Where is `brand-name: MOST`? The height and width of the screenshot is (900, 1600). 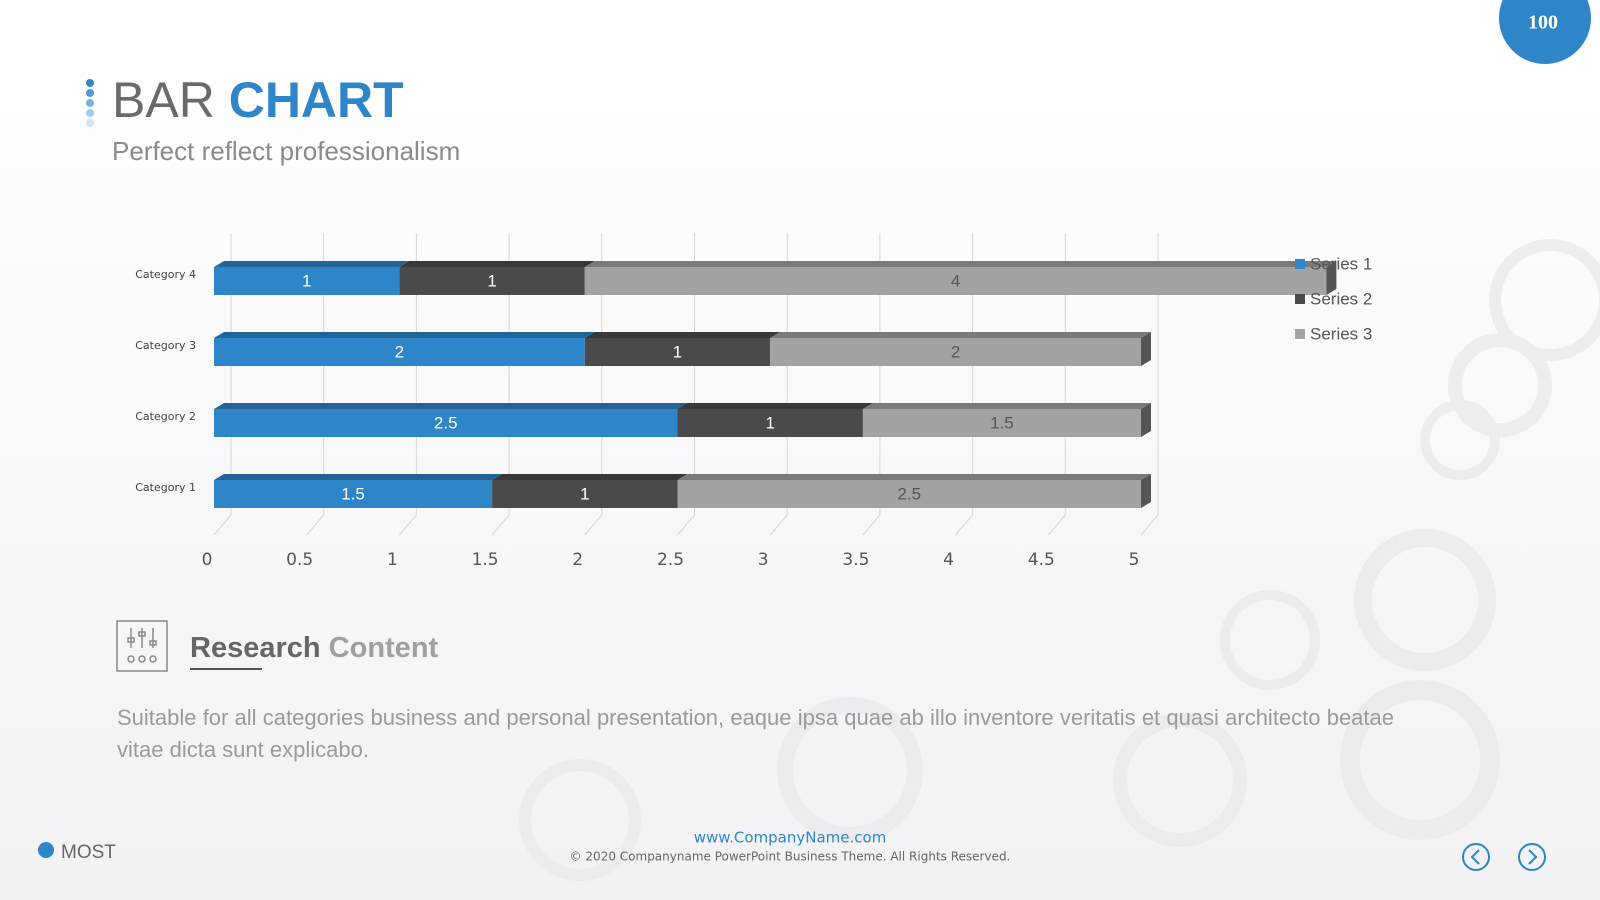
brand-name: MOST is located at coordinates (88, 852).